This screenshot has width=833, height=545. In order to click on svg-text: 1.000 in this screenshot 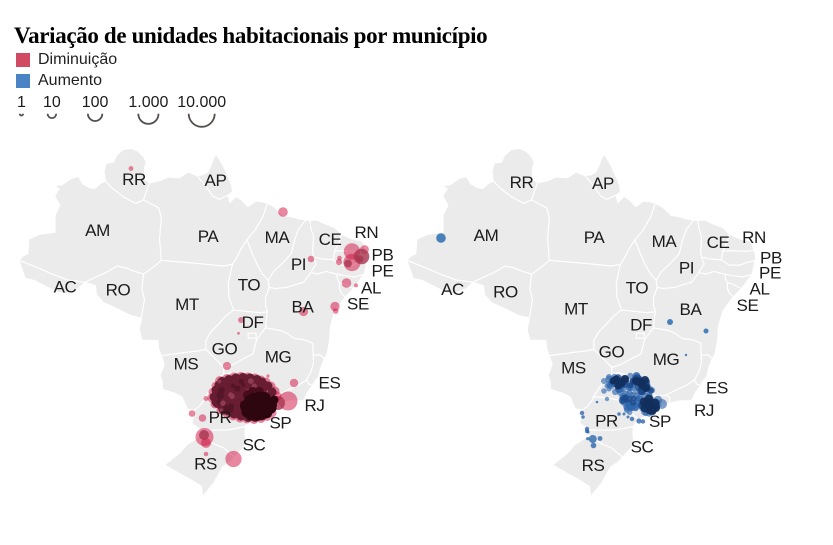, I will do `click(148, 102)`.